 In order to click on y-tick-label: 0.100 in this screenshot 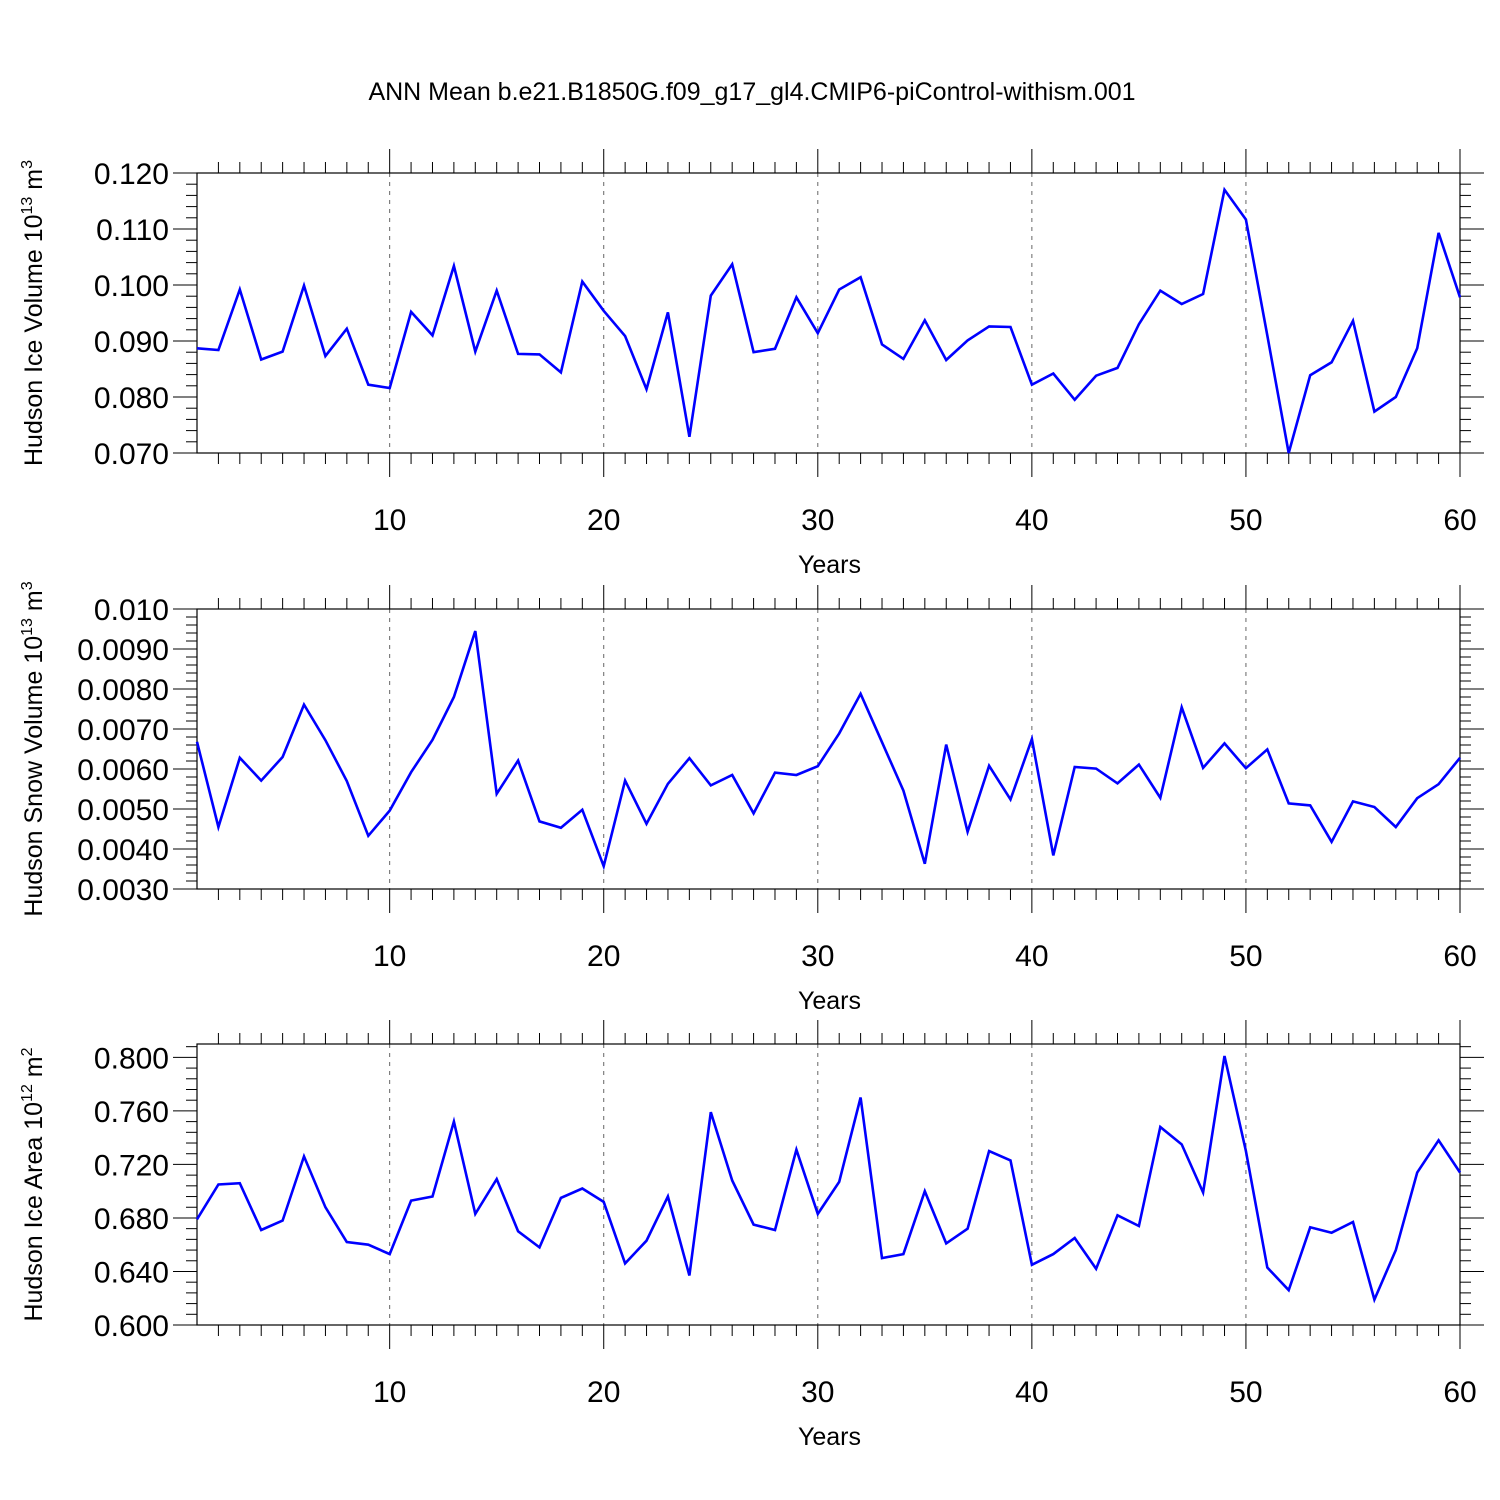, I will do `click(131, 286)`.